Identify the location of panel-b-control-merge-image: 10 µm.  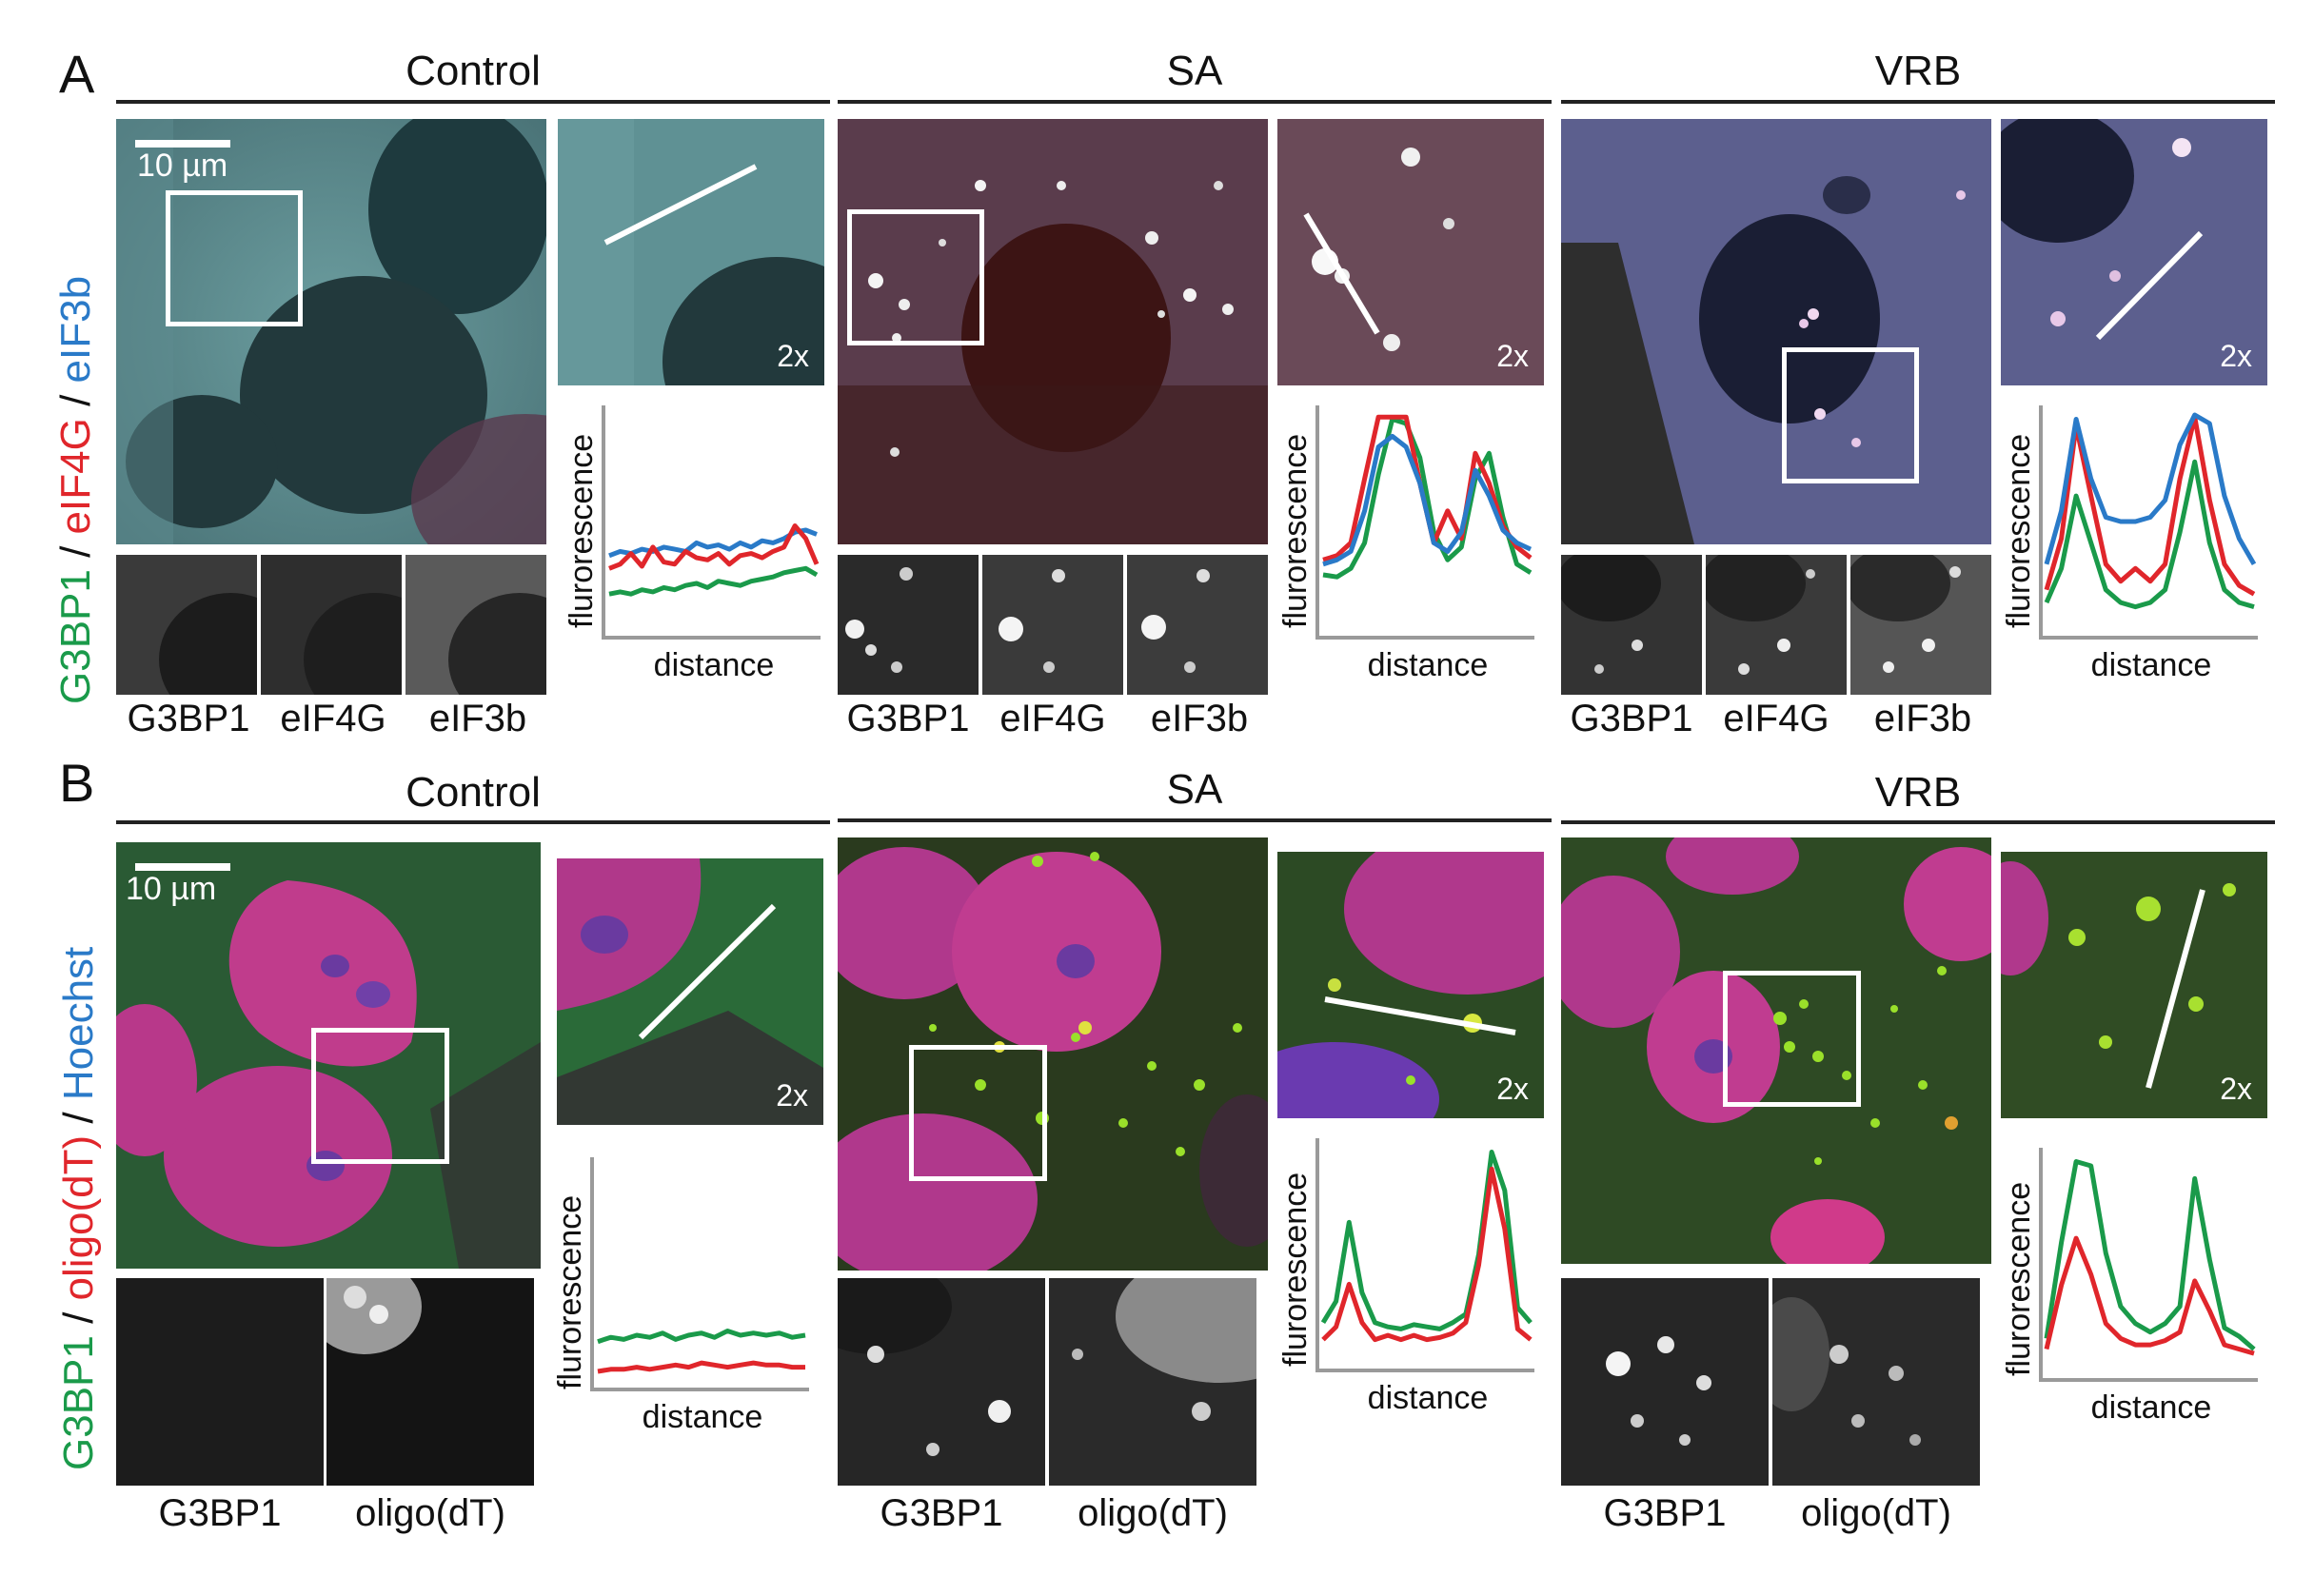
(328, 1055).